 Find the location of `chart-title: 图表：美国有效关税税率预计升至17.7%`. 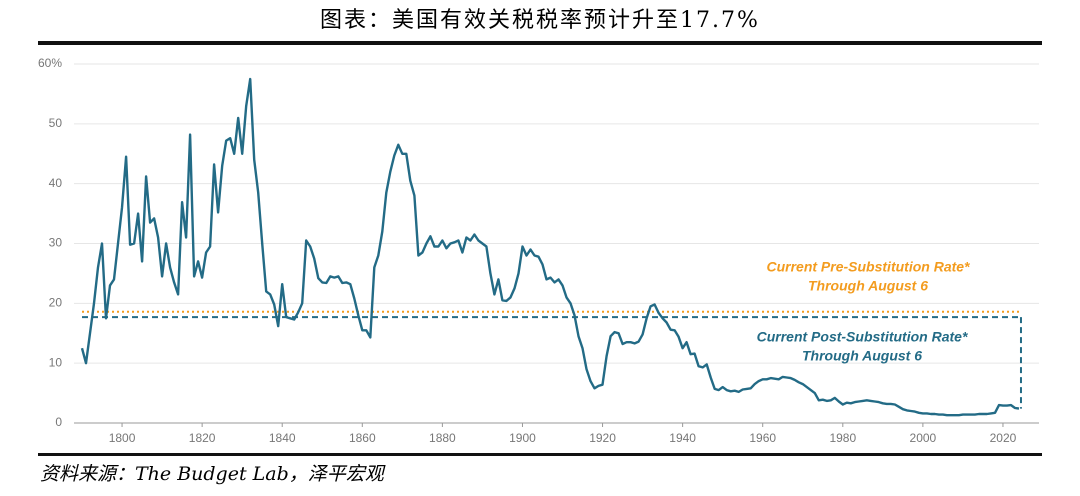

chart-title: 图表：美国有效关税税率预计升至17.7% is located at coordinates (540, 20).